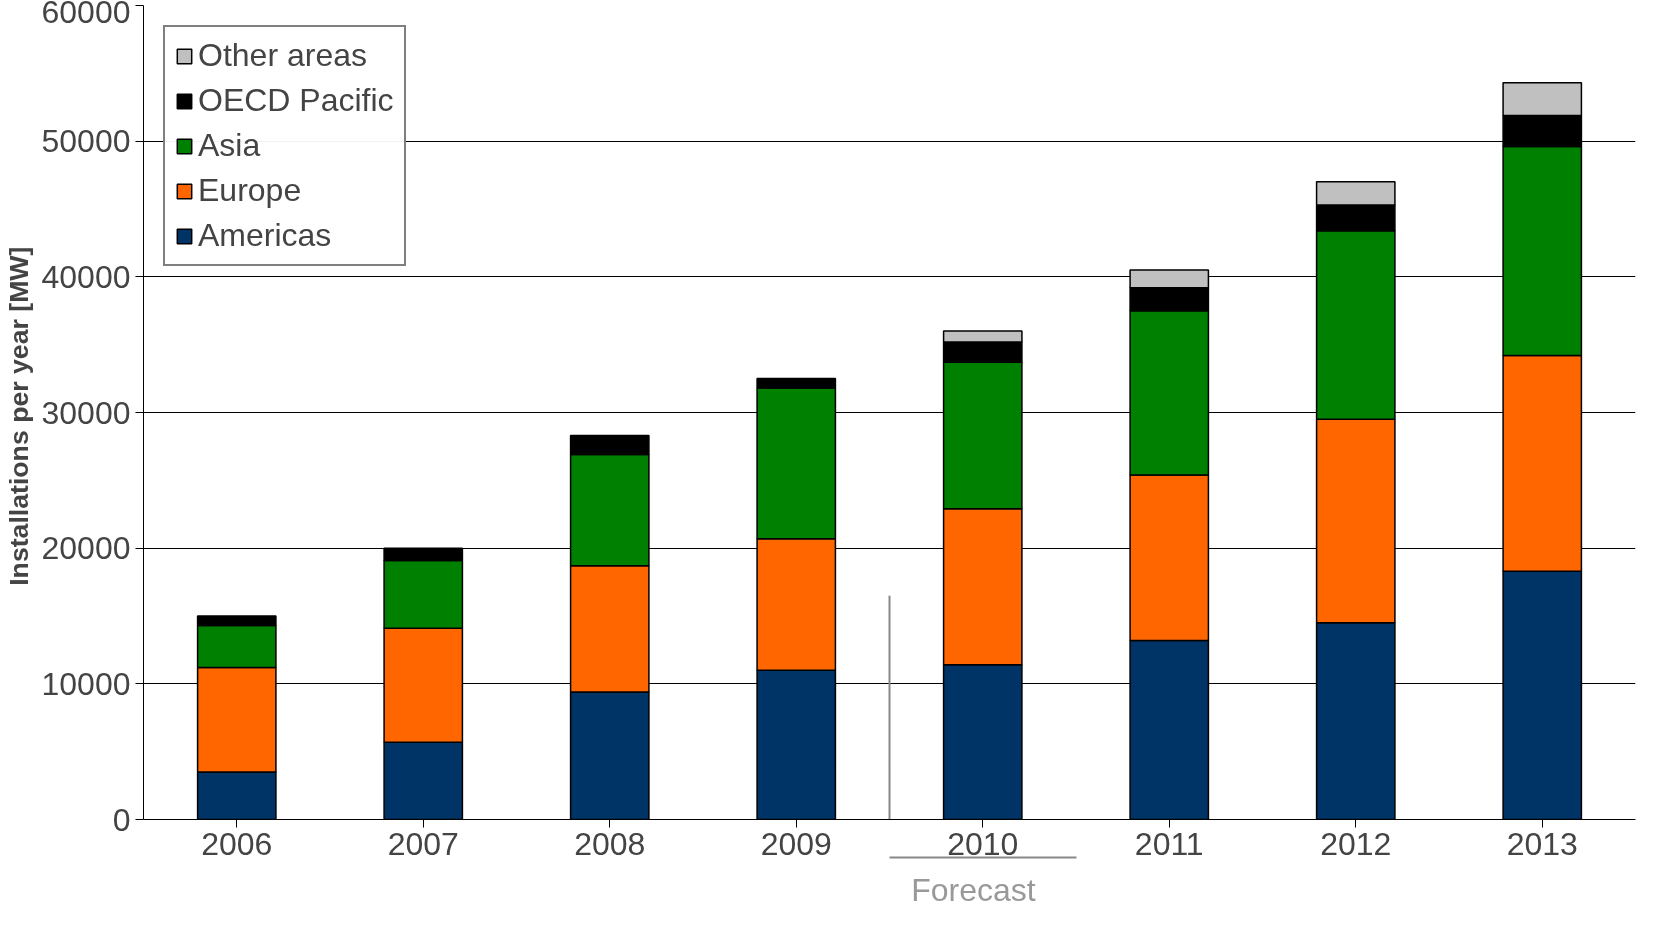 This screenshot has height=925, width=1662. Describe the element at coordinates (86, 141) in the screenshot. I see `y-tick-label: 50000` at that location.